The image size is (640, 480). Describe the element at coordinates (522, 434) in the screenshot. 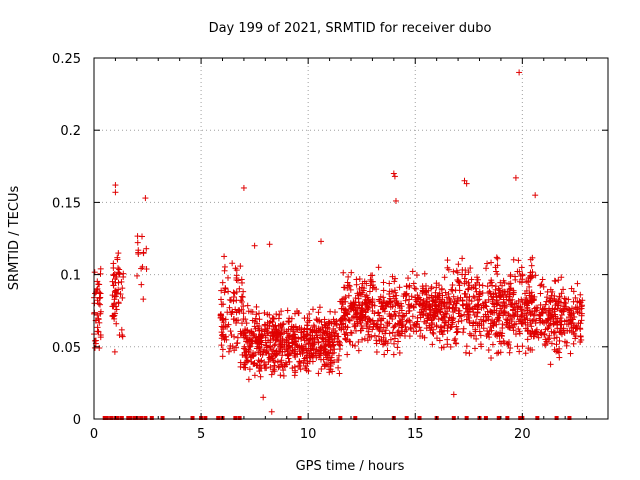

I see `x-tick-label: 20` at that location.